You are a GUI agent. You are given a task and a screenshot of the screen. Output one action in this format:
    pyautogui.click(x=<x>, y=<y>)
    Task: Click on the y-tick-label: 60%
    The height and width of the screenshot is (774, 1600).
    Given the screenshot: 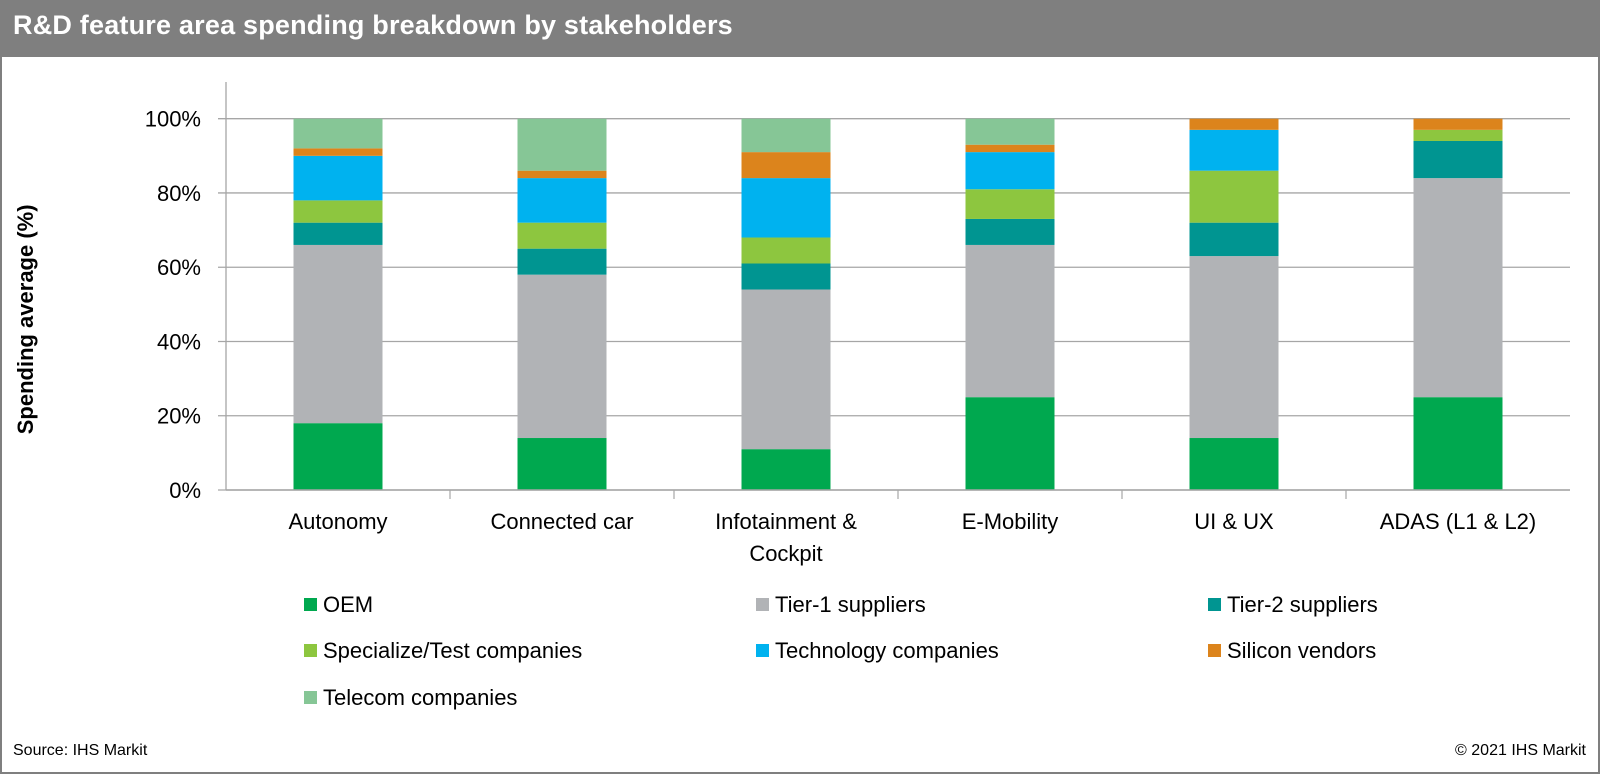 What is the action you would take?
    pyautogui.click(x=179, y=267)
    